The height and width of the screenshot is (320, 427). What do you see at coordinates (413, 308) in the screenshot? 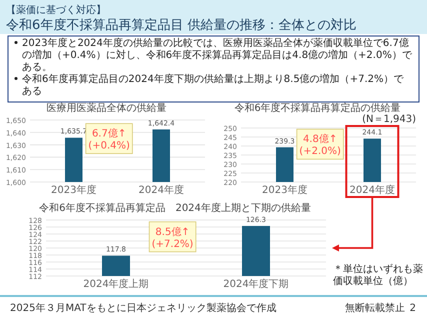
I see `text: 2` at bounding box center [413, 308].